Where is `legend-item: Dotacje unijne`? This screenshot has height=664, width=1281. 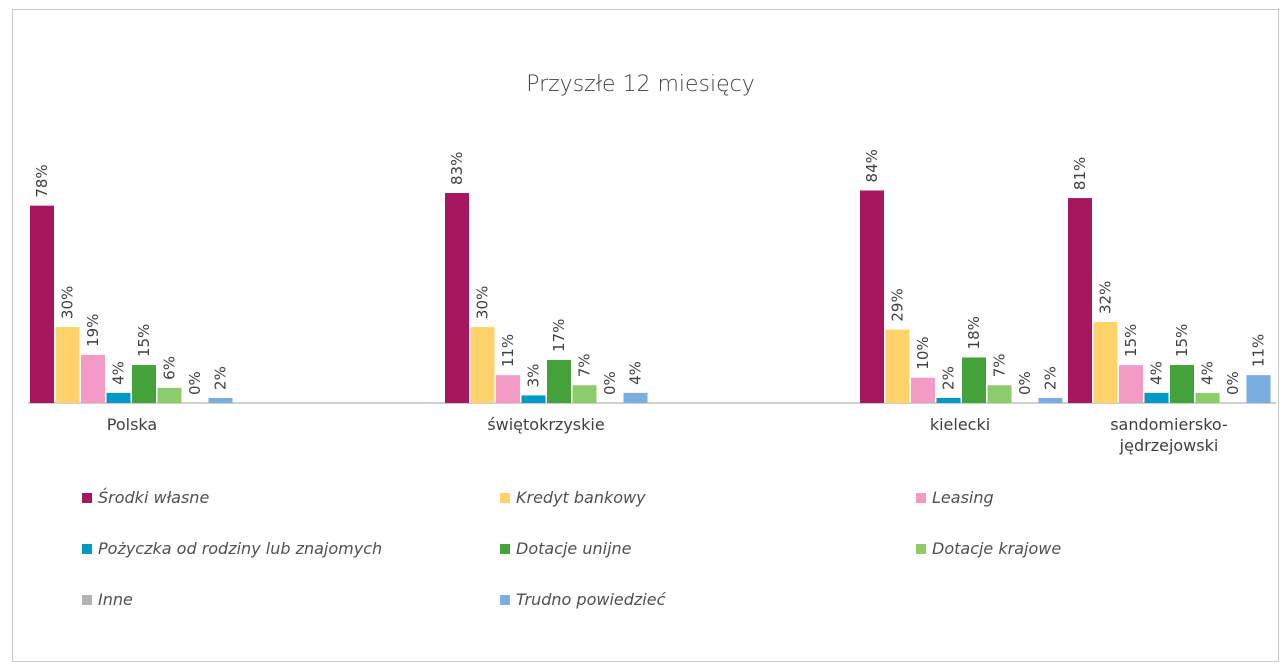
legend-item: Dotacje unijne is located at coordinates (566, 548).